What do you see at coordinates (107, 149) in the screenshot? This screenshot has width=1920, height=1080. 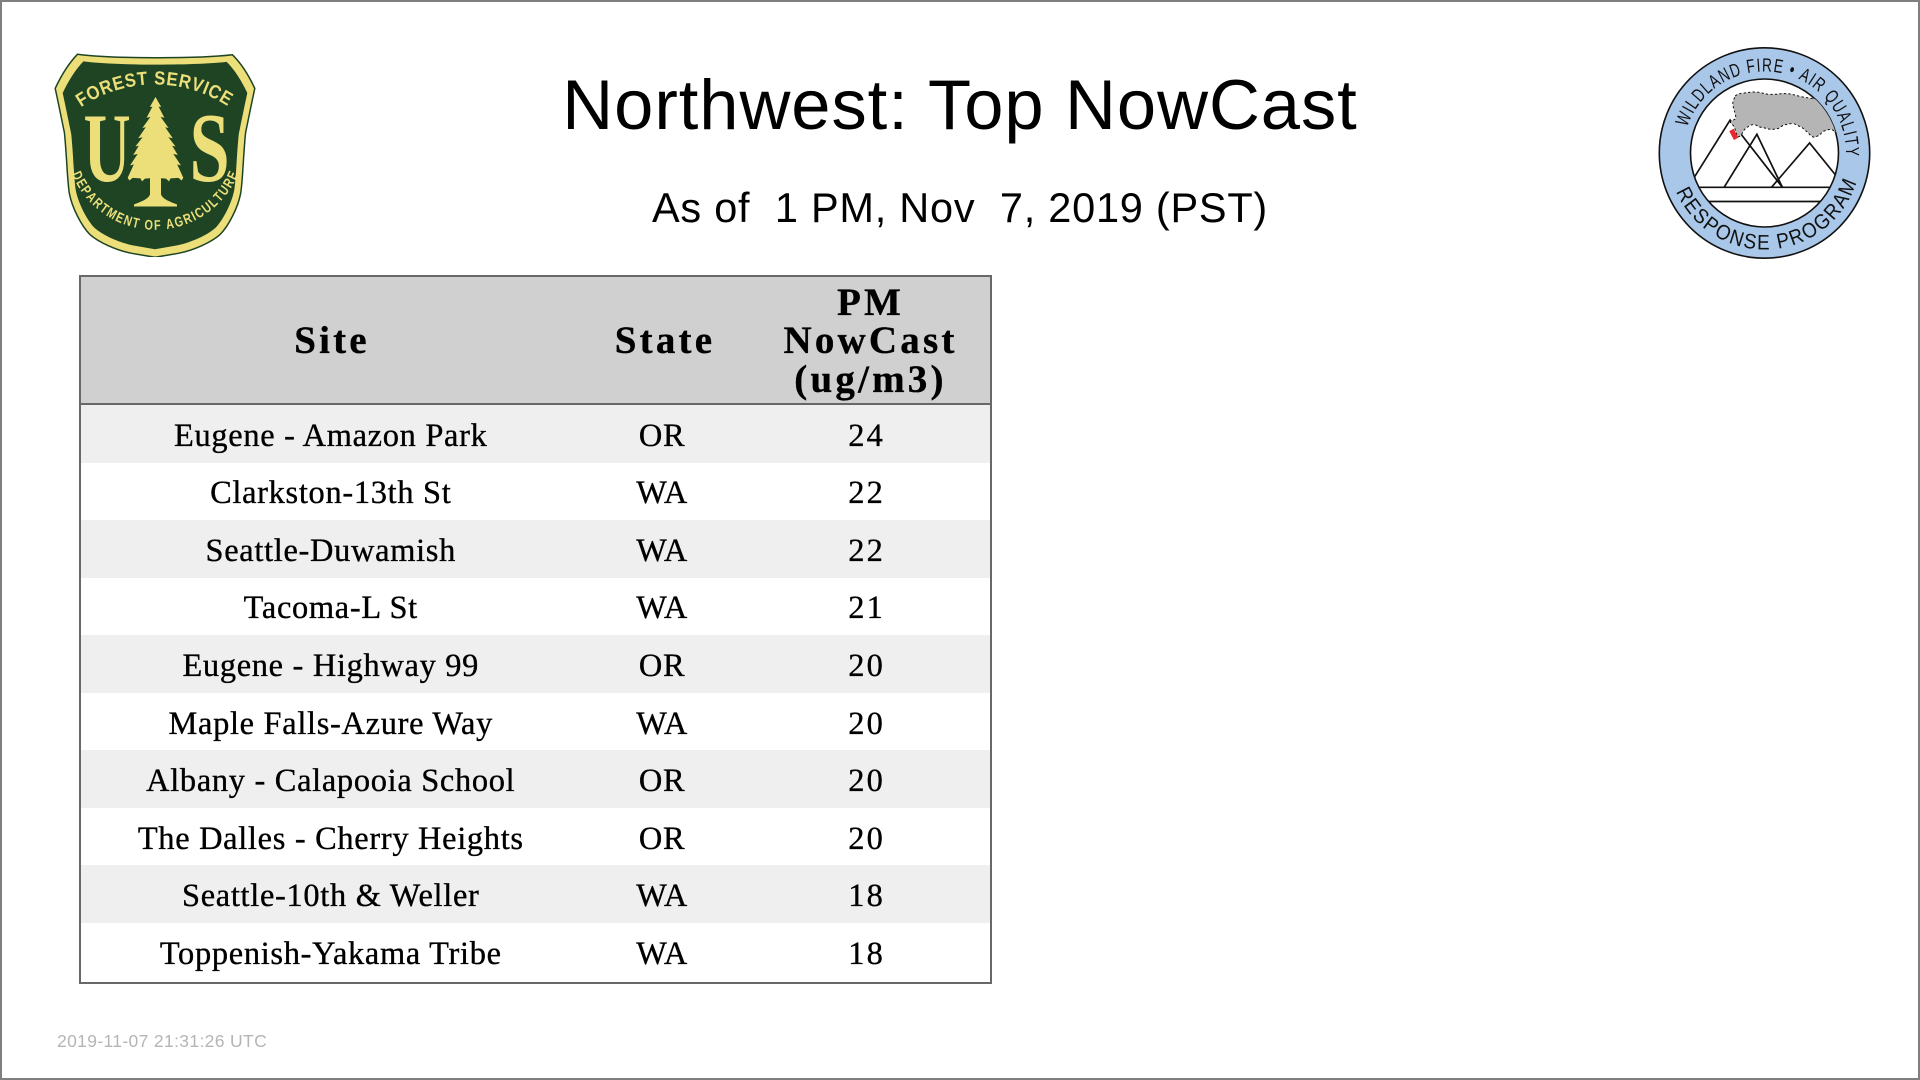 I see `svg-text: U` at bounding box center [107, 149].